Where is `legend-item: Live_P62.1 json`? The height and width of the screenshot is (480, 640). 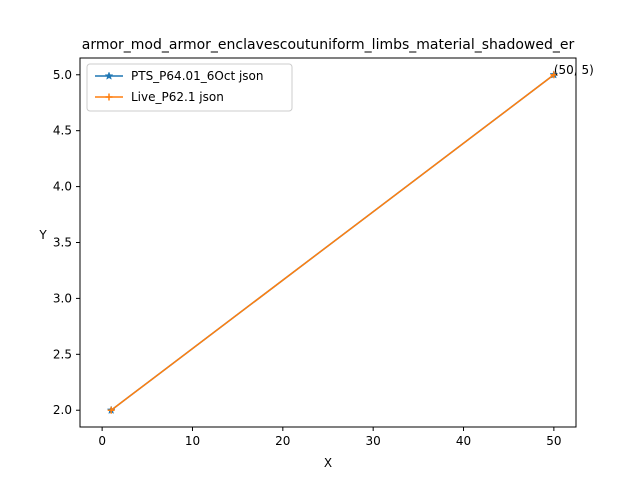 legend-item: Live_P62.1 json is located at coordinates (159, 97).